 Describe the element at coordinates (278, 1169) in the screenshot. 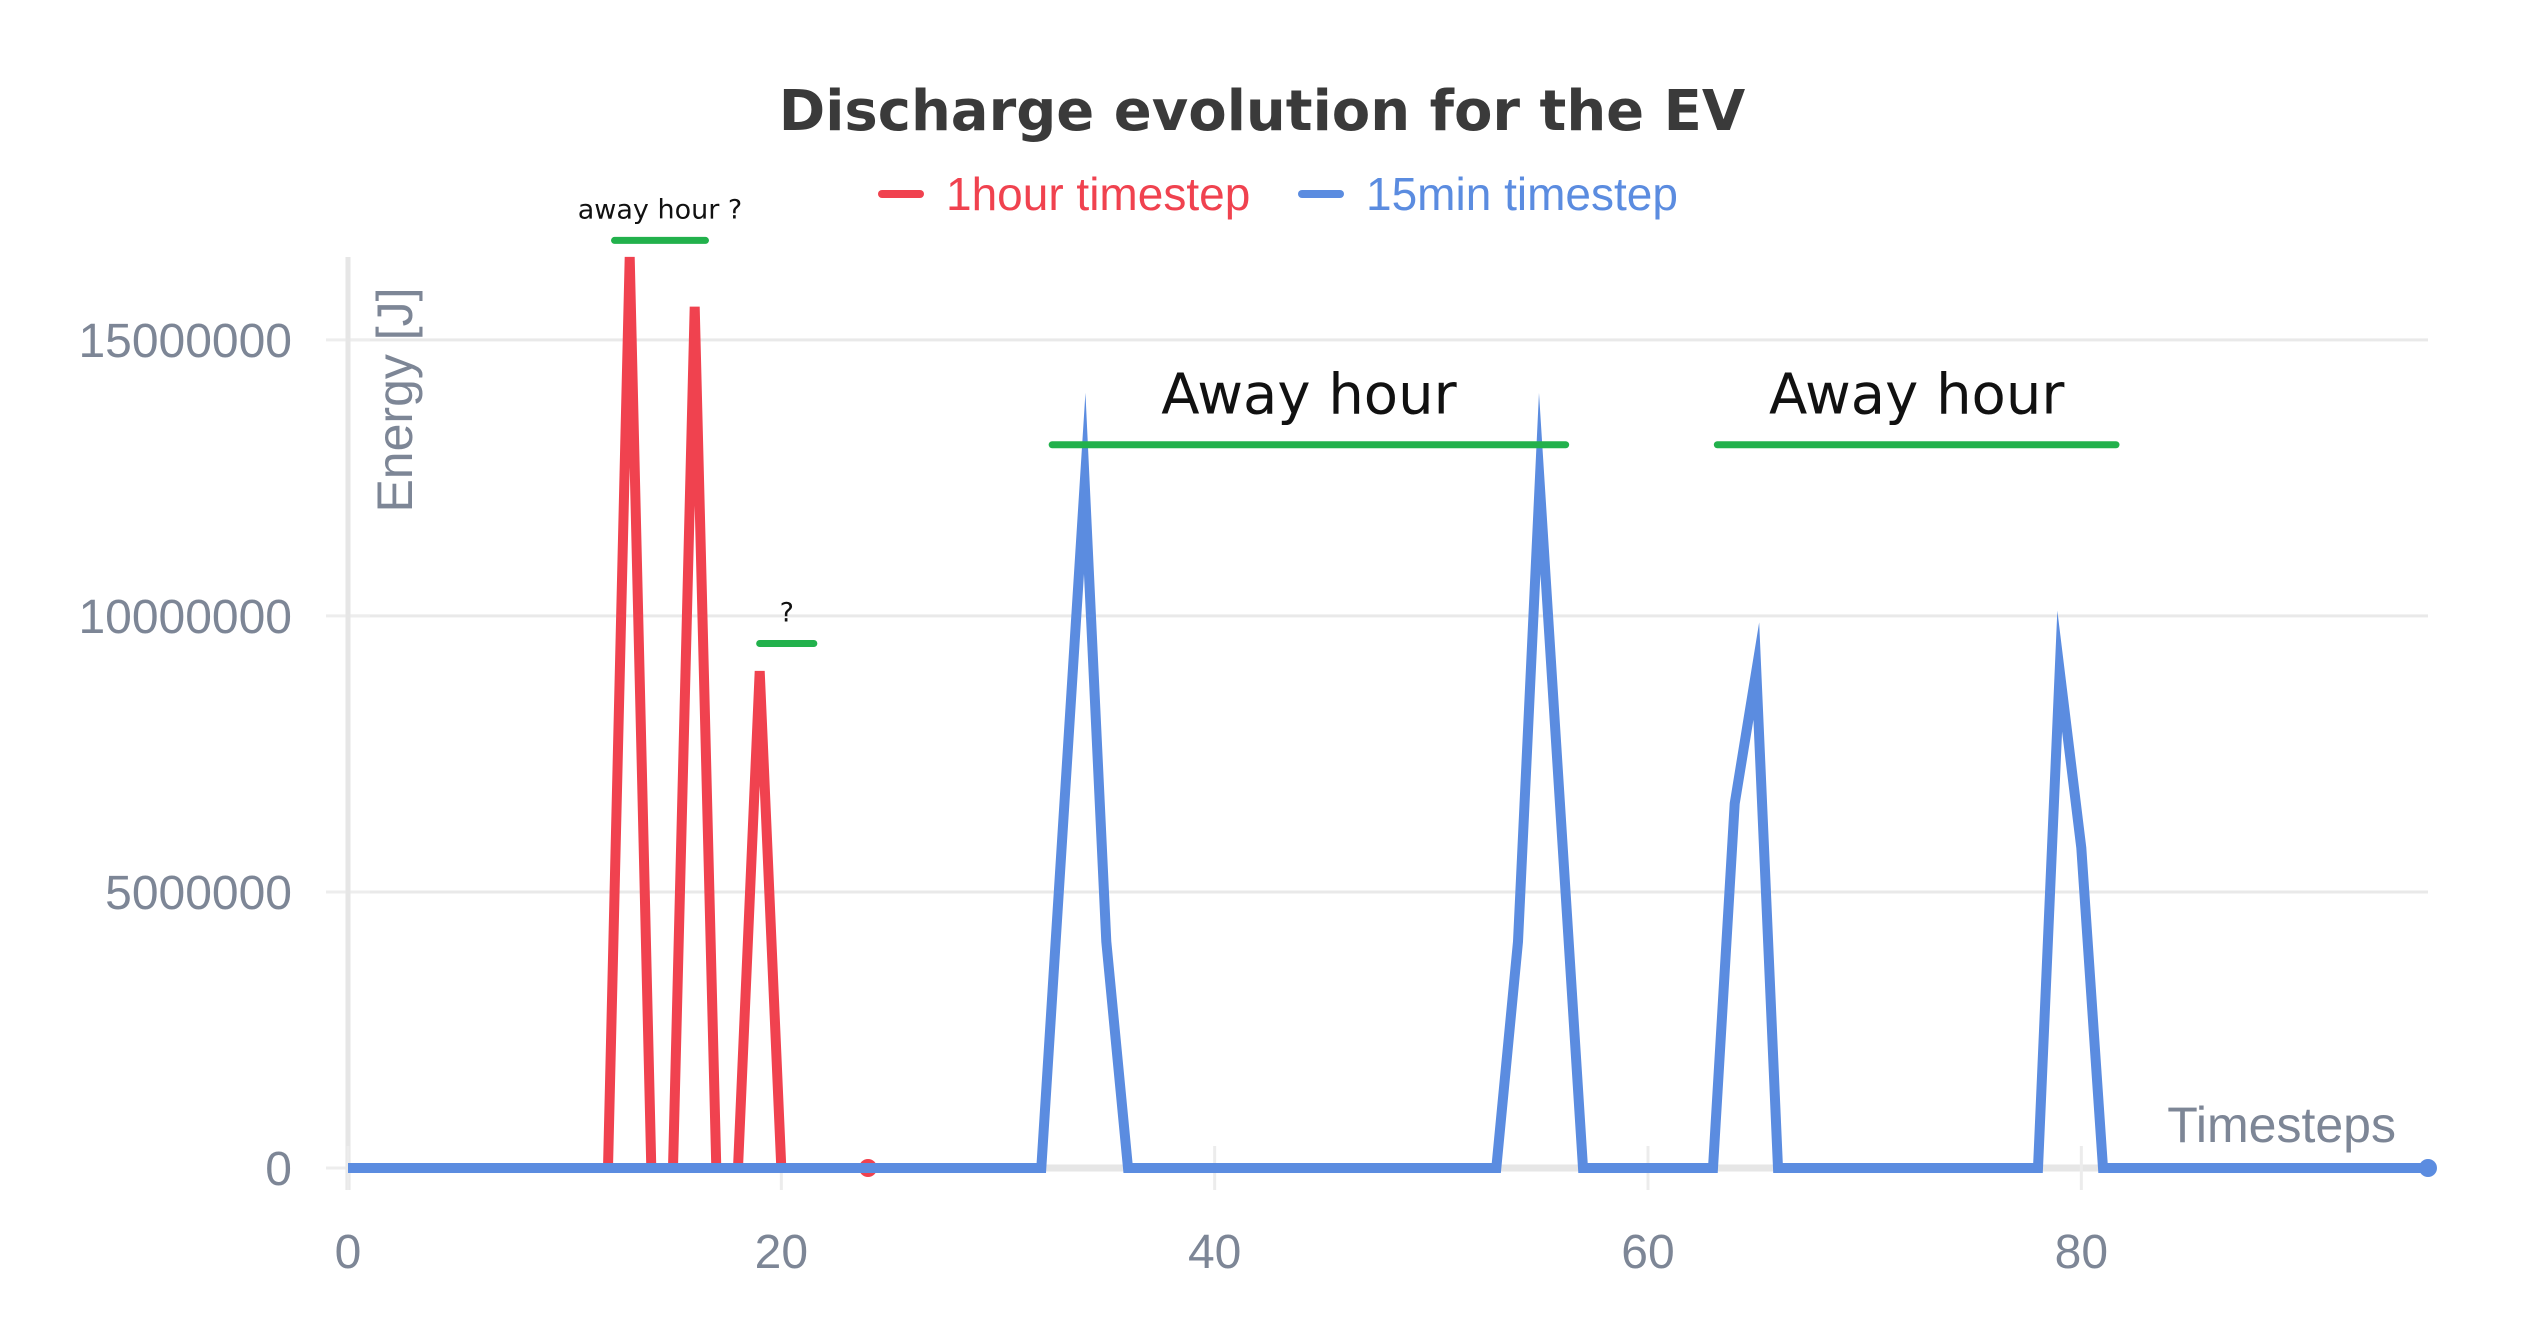

I see `y-tick-label-0: 0` at that location.